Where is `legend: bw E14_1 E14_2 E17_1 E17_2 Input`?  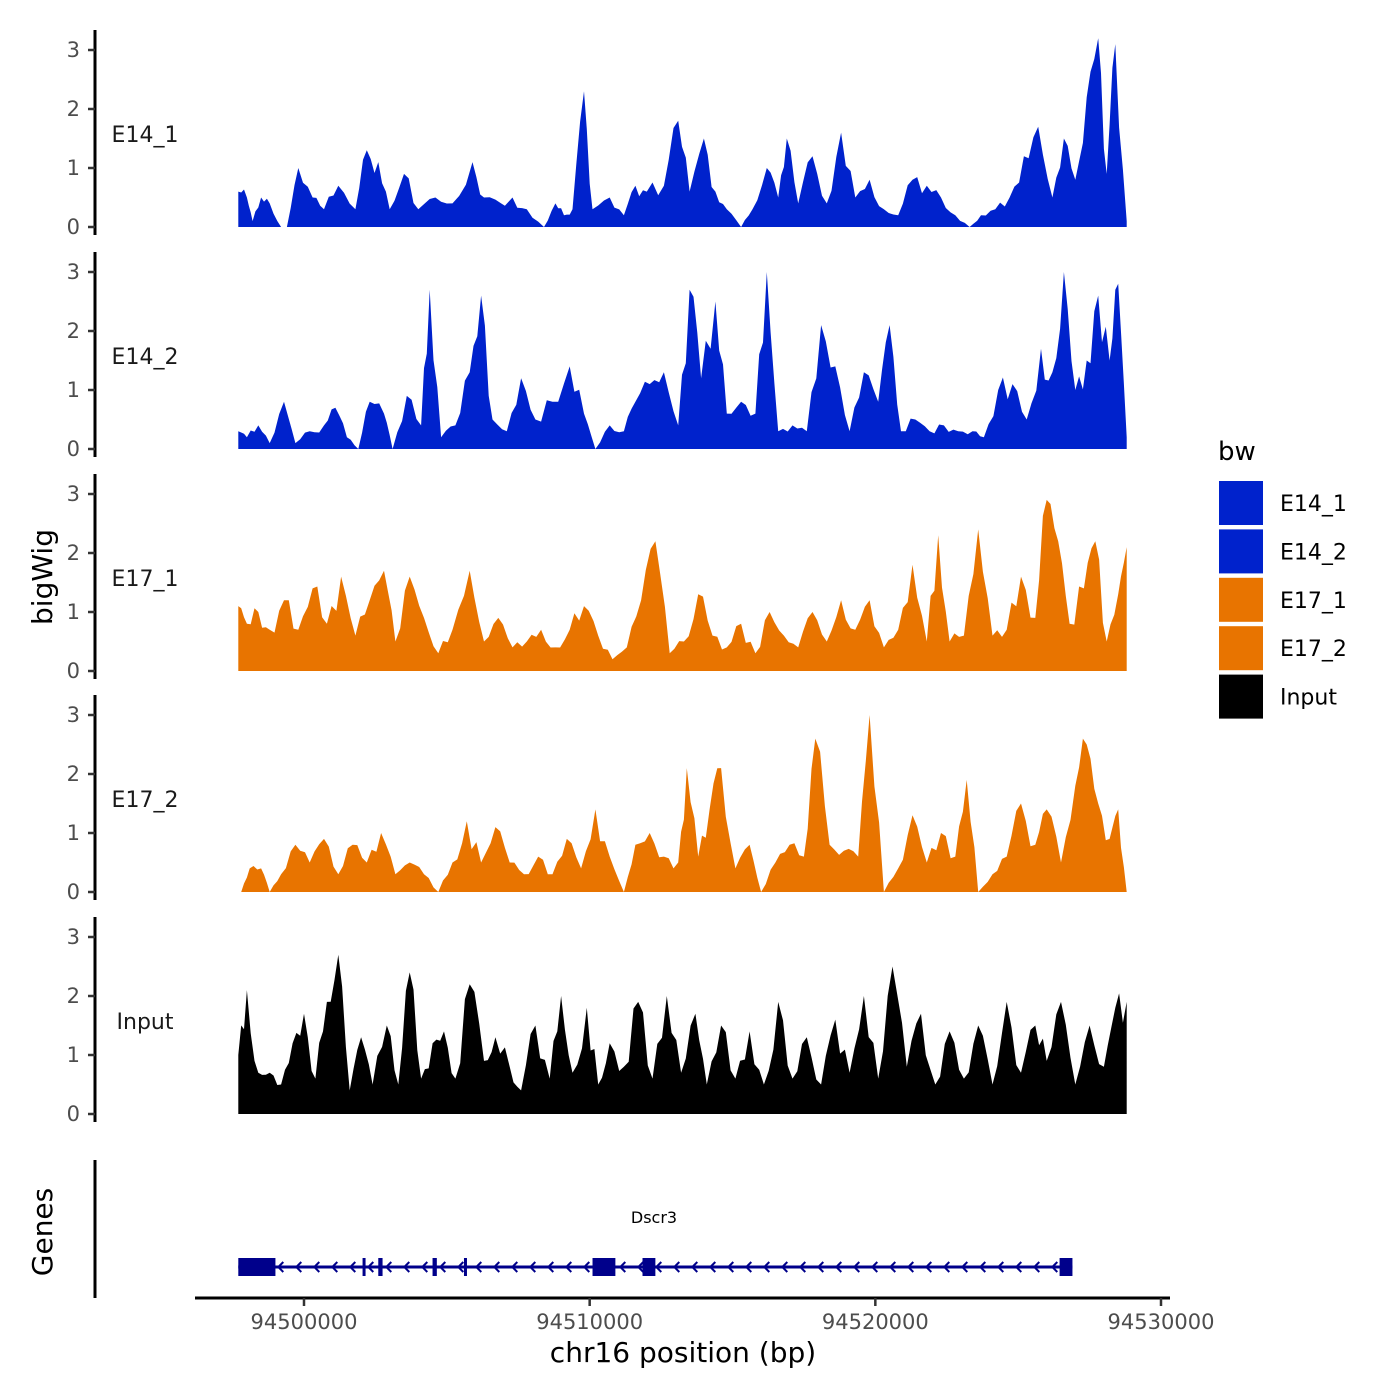 legend: bw E14_1 E14_2 E17_1 E17_2 Input is located at coordinates (1282, 578).